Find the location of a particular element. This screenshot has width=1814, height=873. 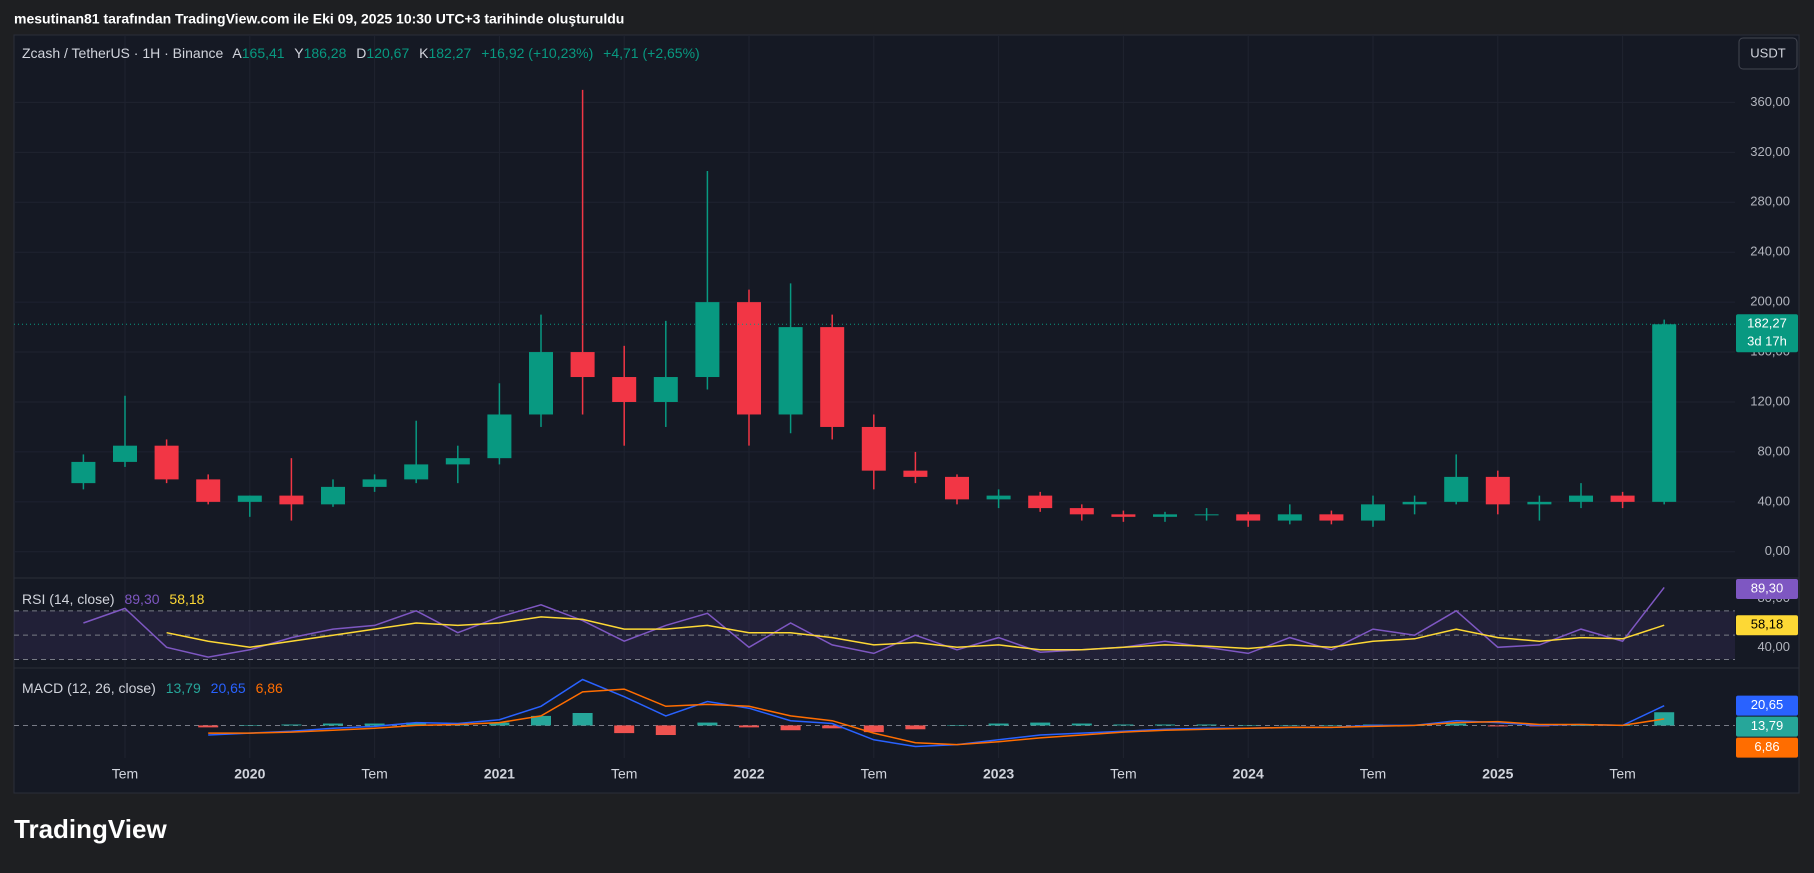

y-tick-label: 200,00 is located at coordinates (1770, 301).